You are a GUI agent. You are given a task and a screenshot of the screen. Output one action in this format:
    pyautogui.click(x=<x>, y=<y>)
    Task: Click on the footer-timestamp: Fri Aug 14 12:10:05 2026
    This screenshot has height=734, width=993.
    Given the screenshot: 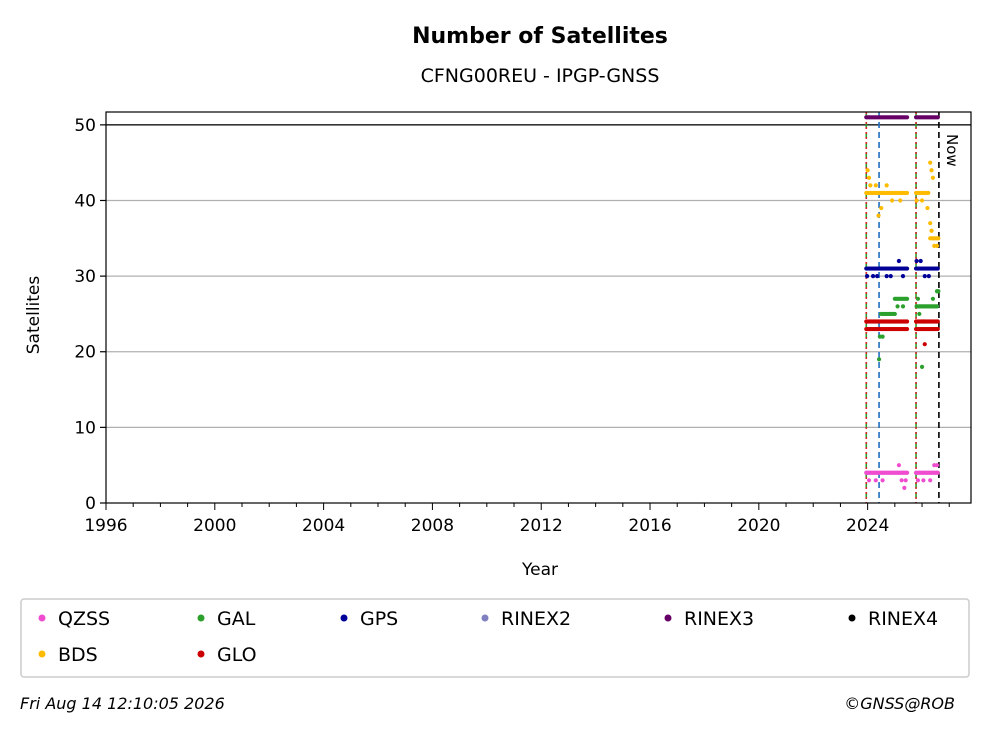 What is the action you would take?
    pyautogui.click(x=122, y=703)
    